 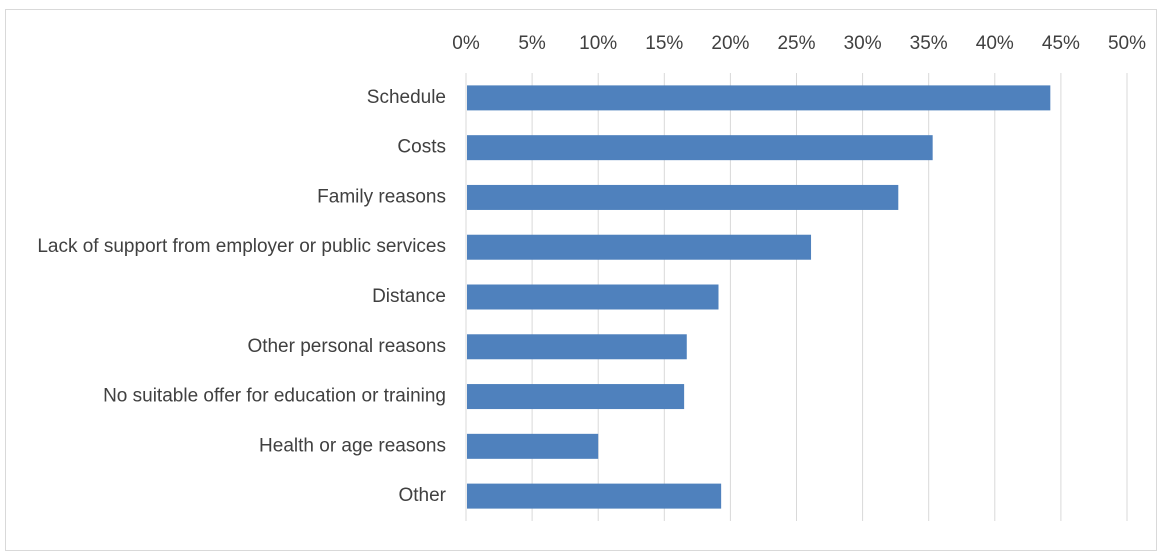 I want to click on category-label: Family reasons, so click(x=381, y=196).